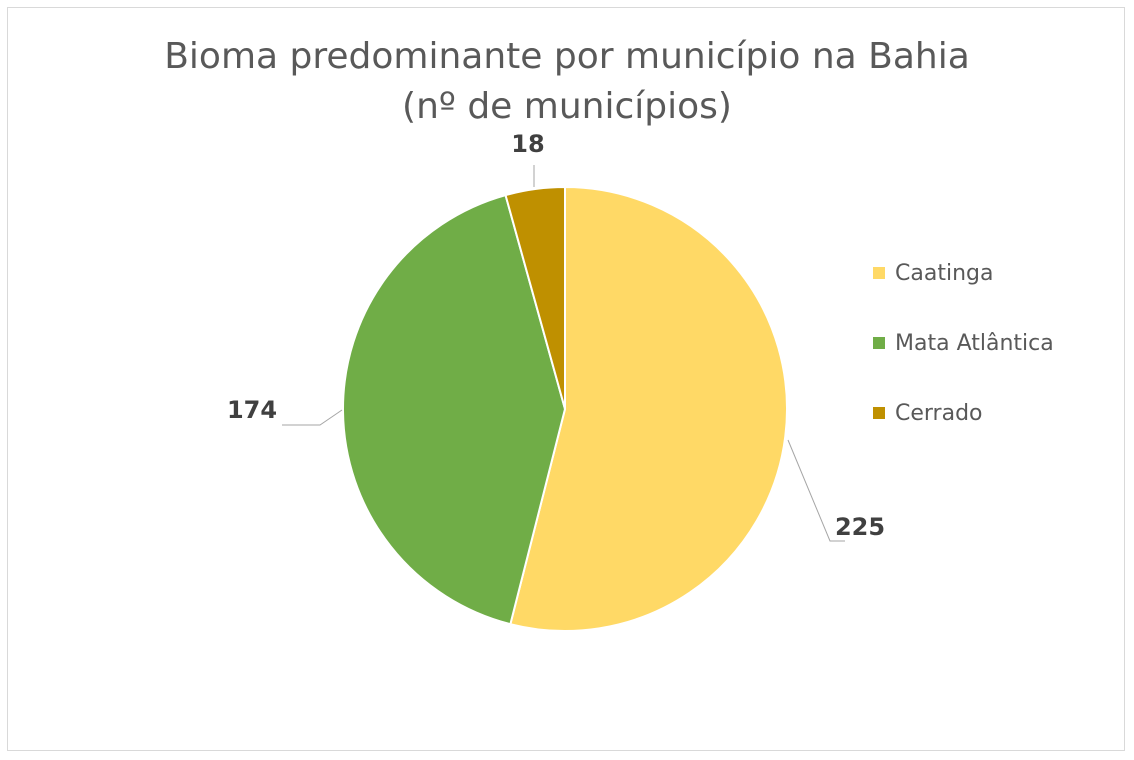  Describe the element at coordinates (944, 273) in the screenshot. I see `legend-label-caatinga: Caatinga` at that location.